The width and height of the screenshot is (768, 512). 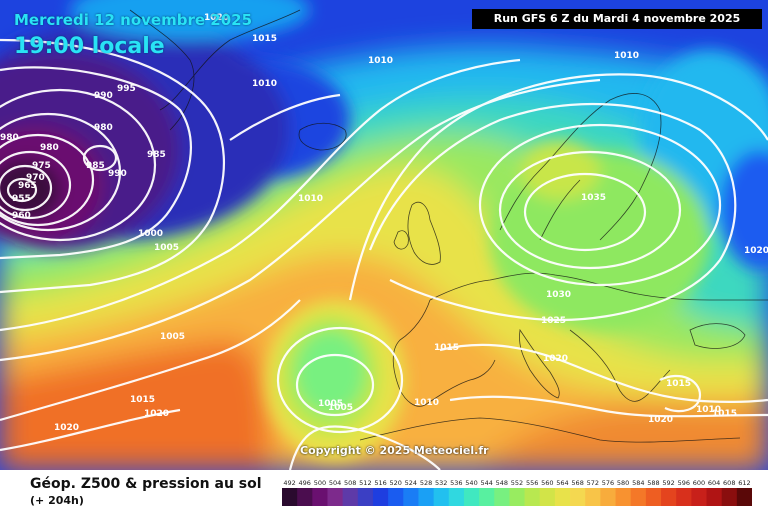 What do you see at coordinates (35, 178) in the screenshot?
I see `isobar-label: 970` at bounding box center [35, 178].